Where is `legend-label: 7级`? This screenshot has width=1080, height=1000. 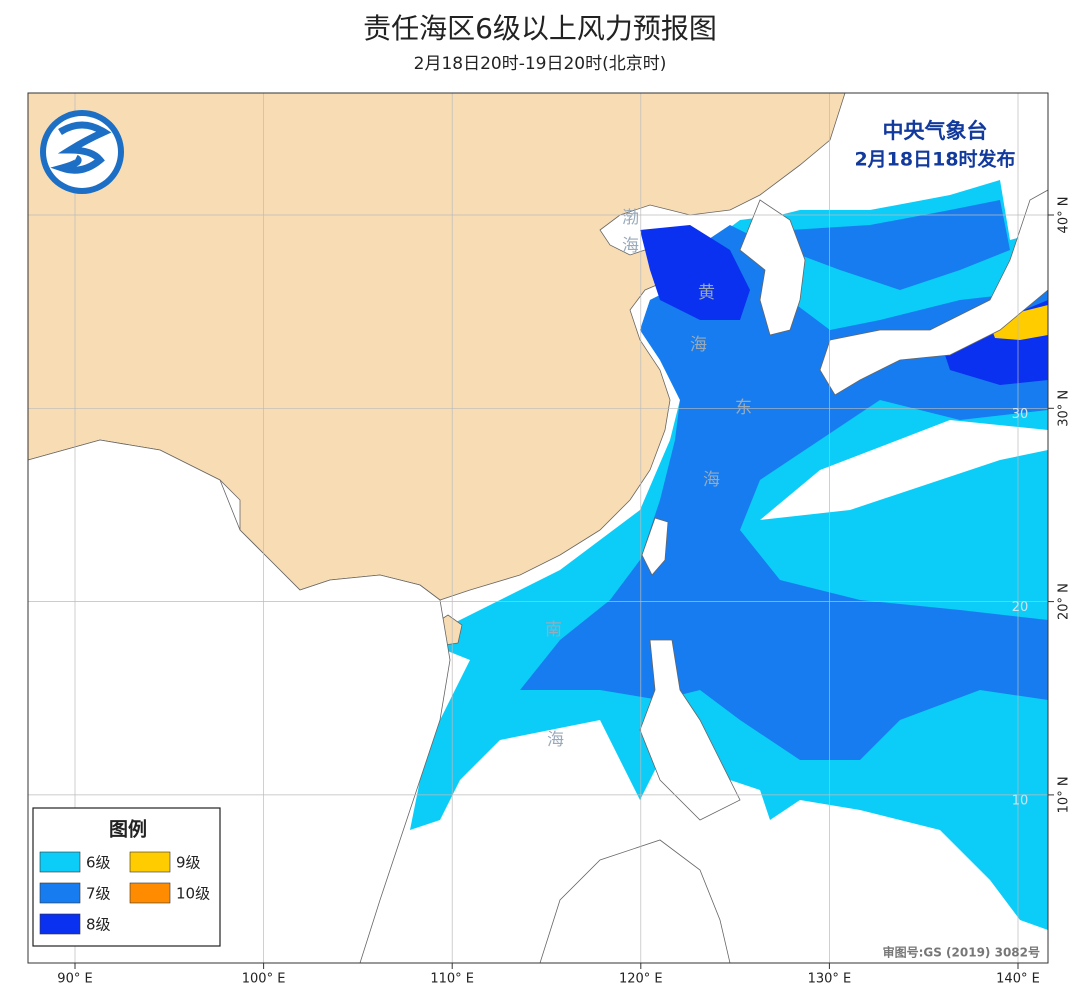 legend-label: 7级 is located at coordinates (98, 894).